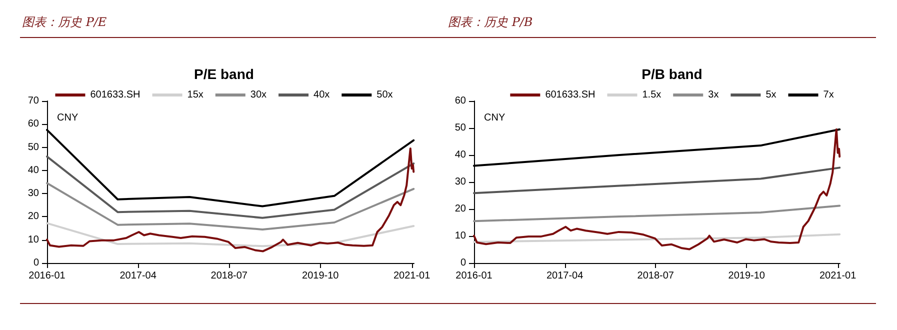 This screenshot has width=897, height=330. I want to click on legend-label: 3x, so click(713, 95).